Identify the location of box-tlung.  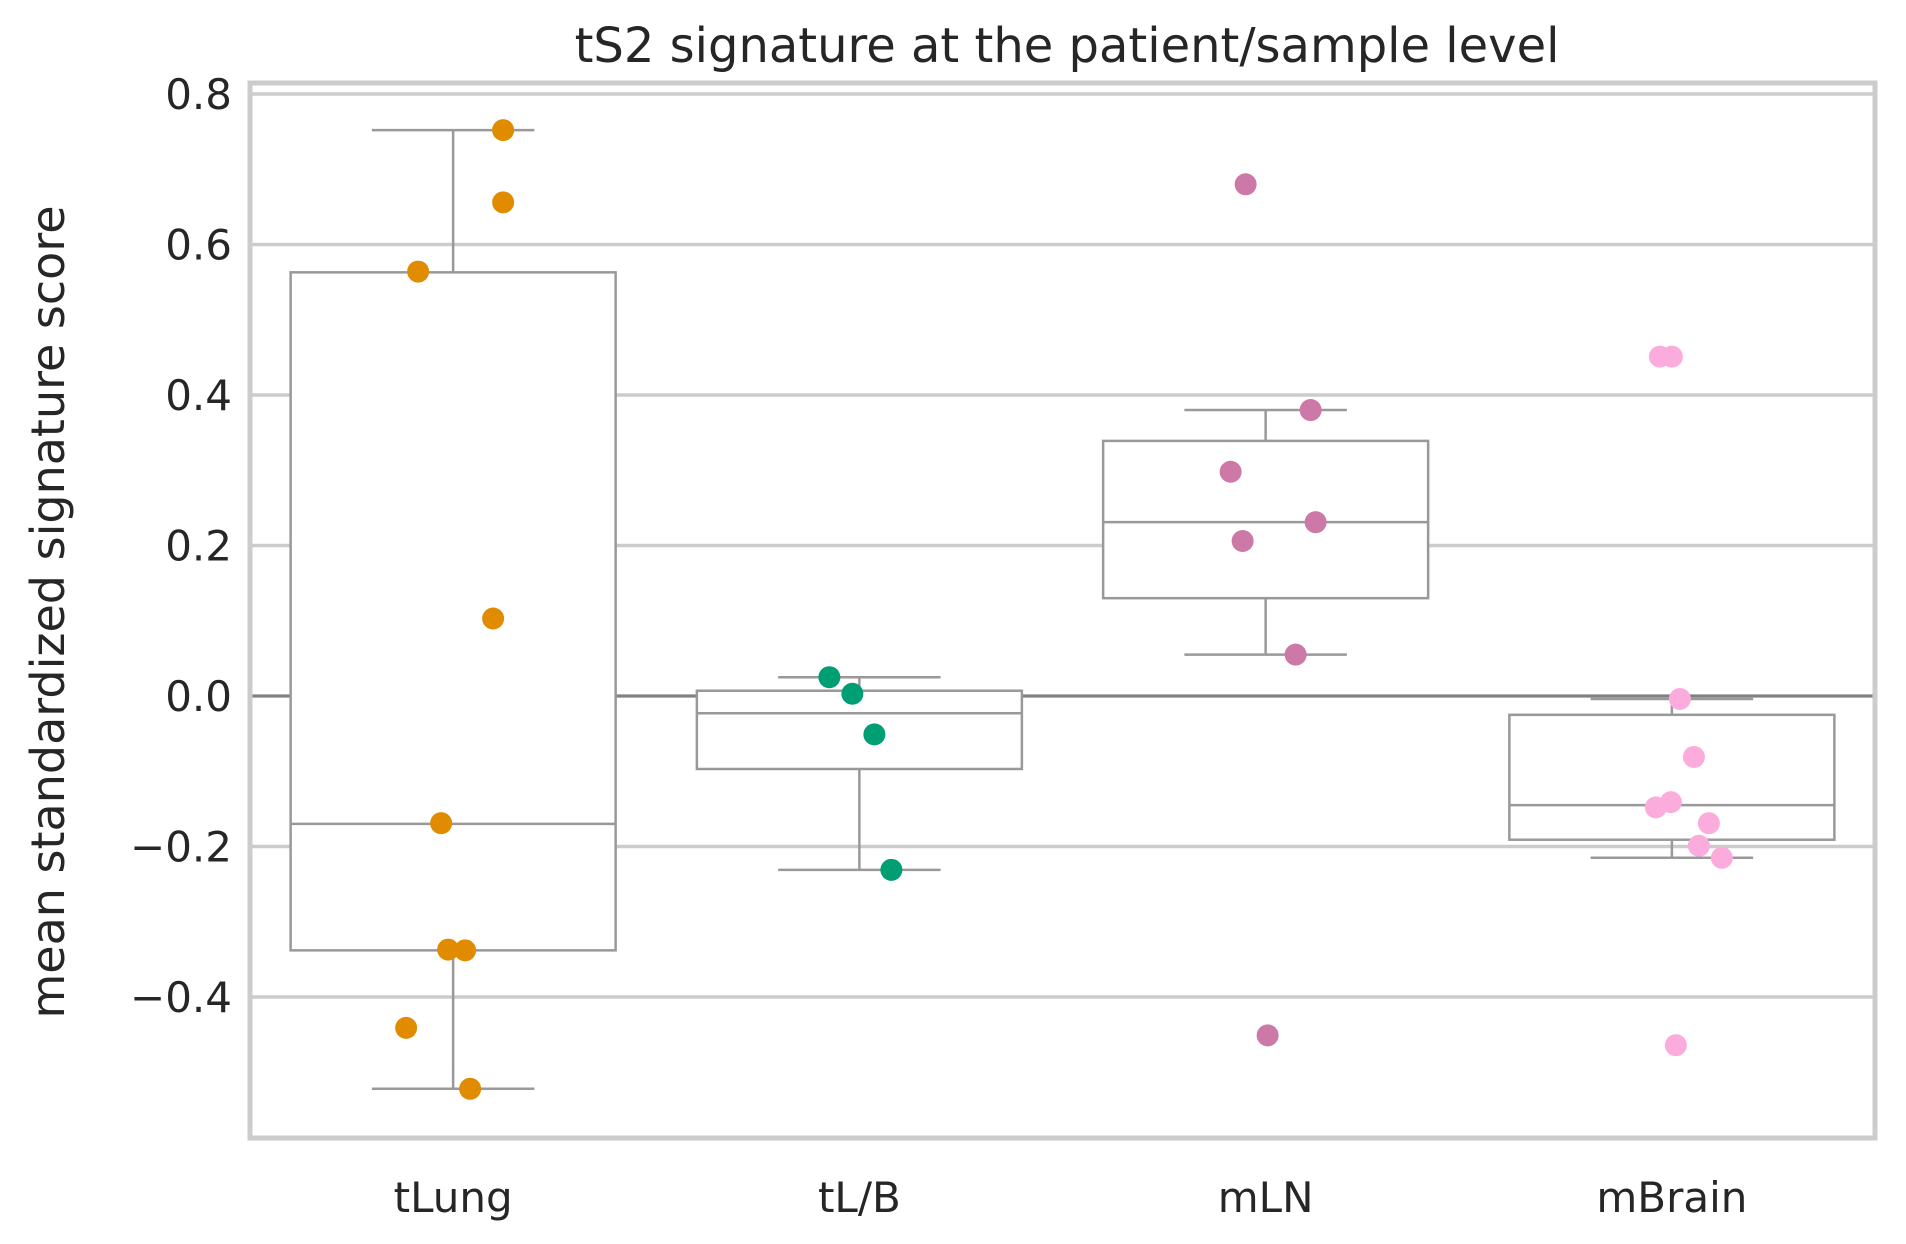
(453, 609).